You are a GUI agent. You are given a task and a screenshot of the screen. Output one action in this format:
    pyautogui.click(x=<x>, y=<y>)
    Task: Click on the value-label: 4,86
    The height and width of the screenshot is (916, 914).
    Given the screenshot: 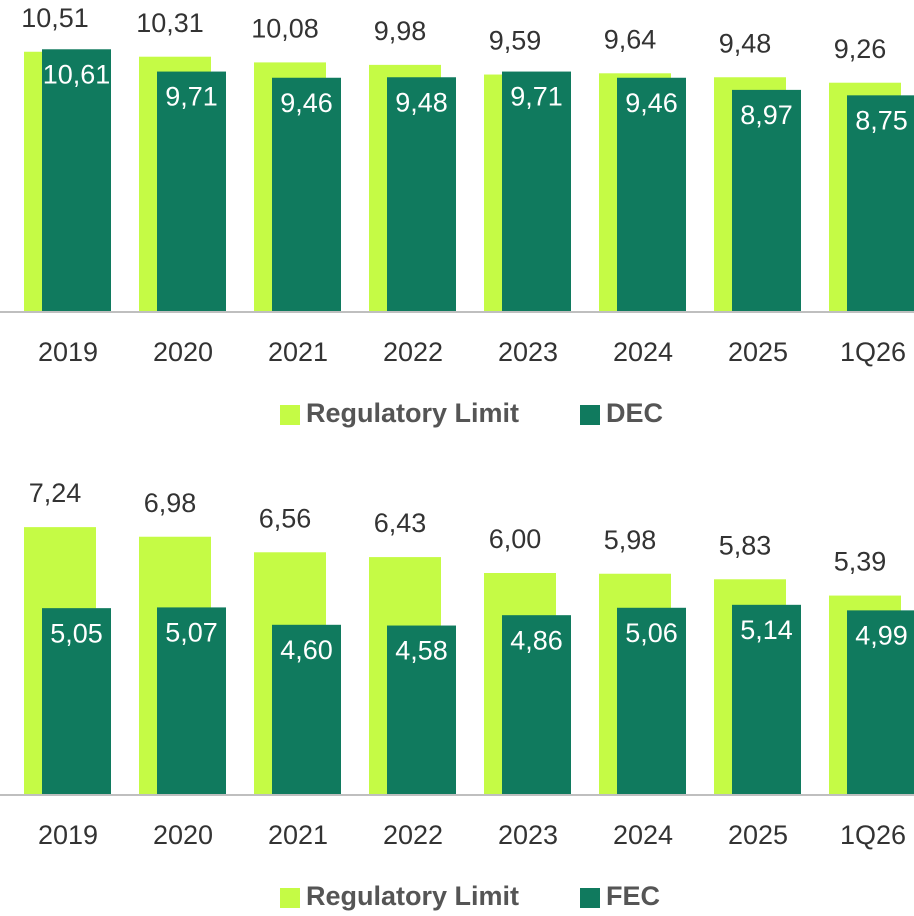 What is the action you would take?
    pyautogui.click(x=536, y=640)
    